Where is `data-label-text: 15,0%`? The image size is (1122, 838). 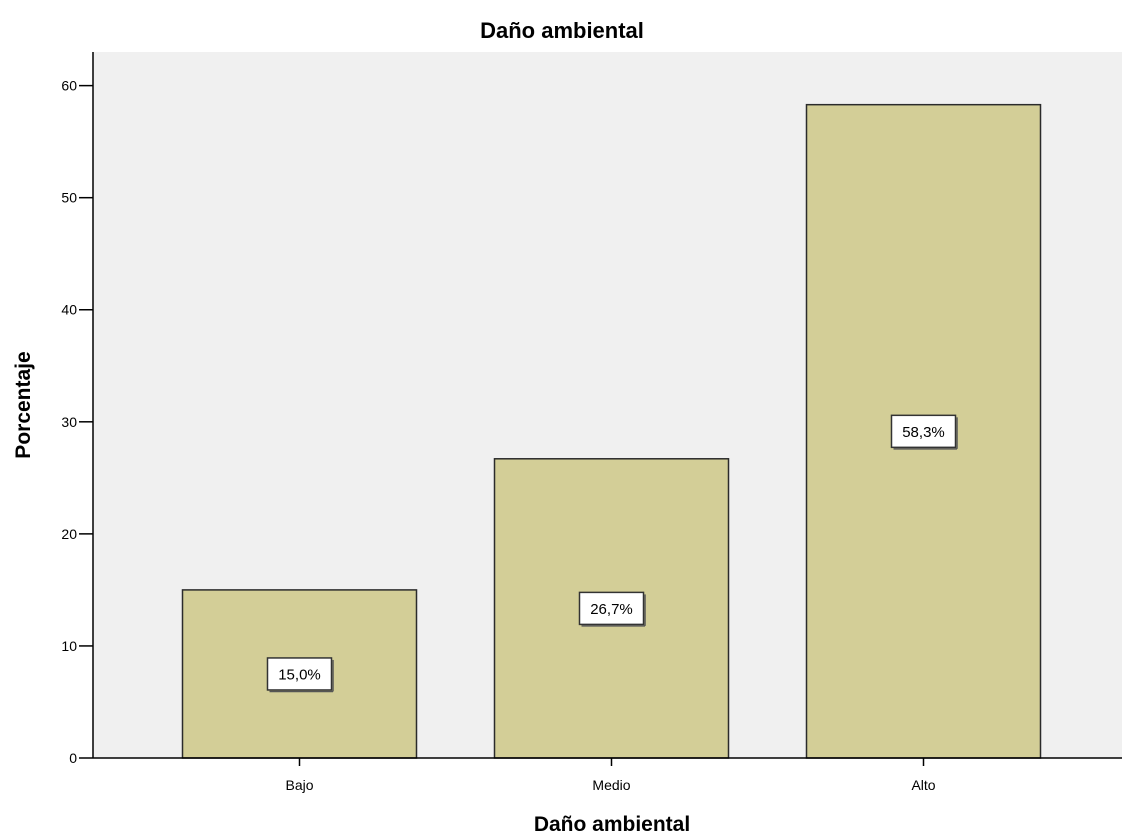 data-label-text: 15,0% is located at coordinates (299, 674).